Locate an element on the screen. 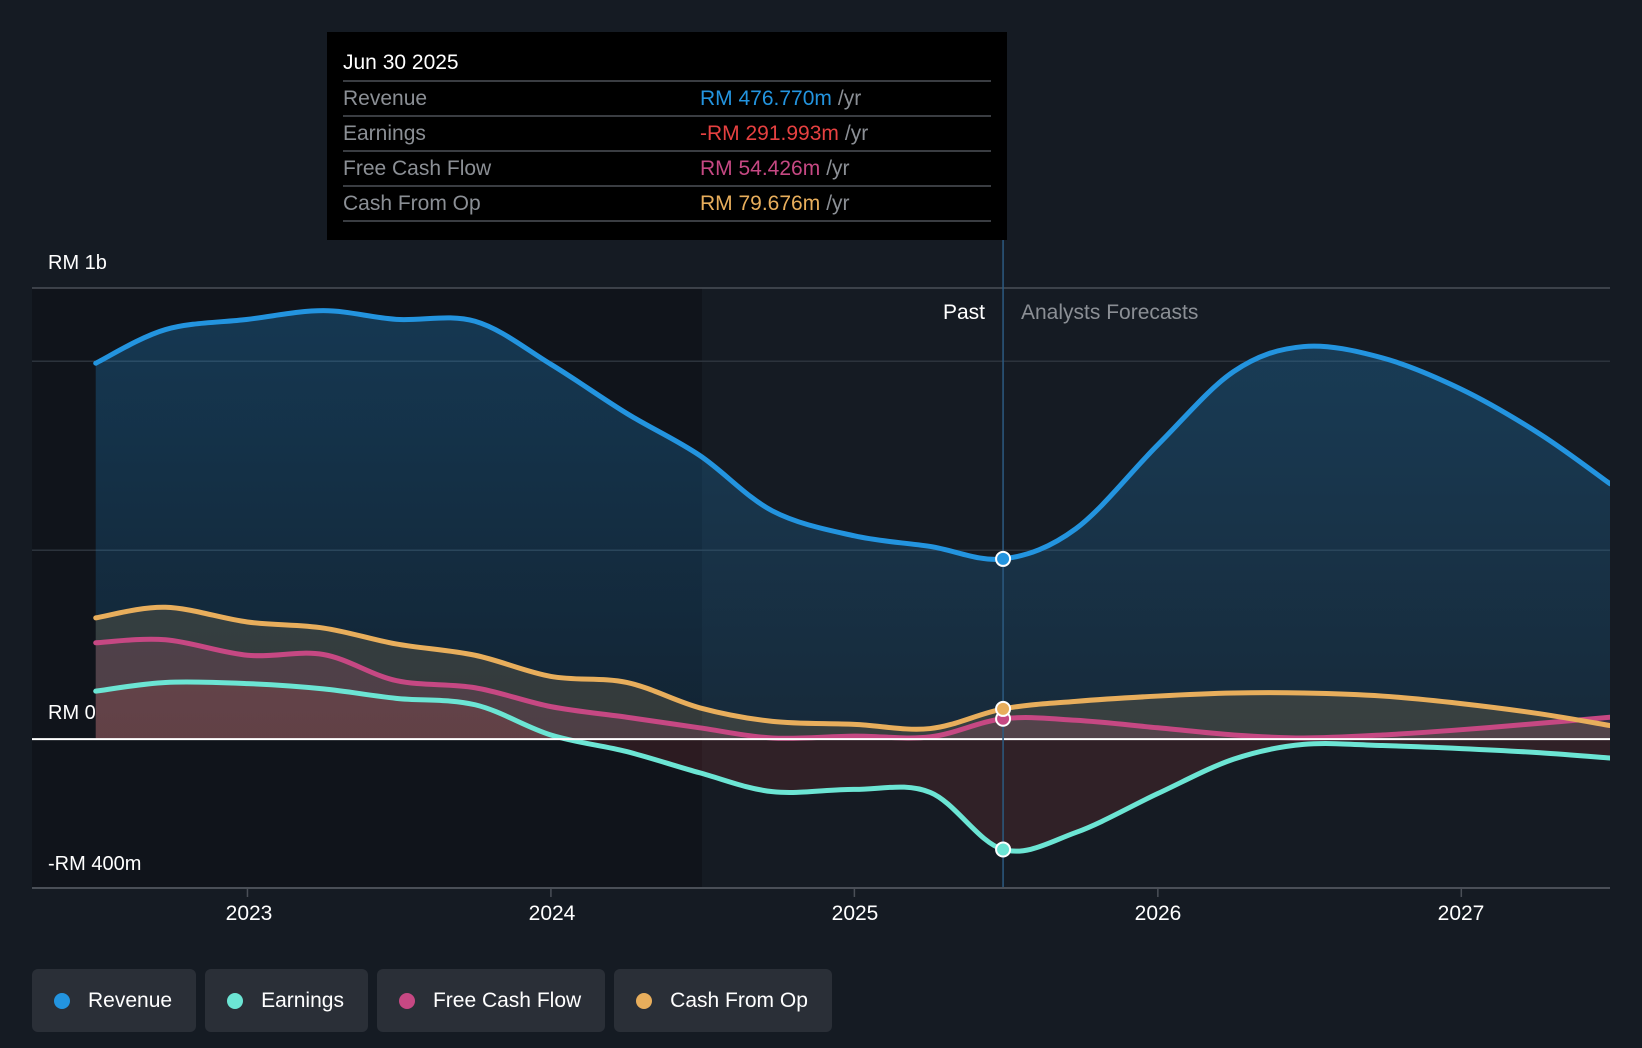 The image size is (1642, 1048). tooltip-row-revenue: Revenue RM 476.770m /yr is located at coordinates (667, 99).